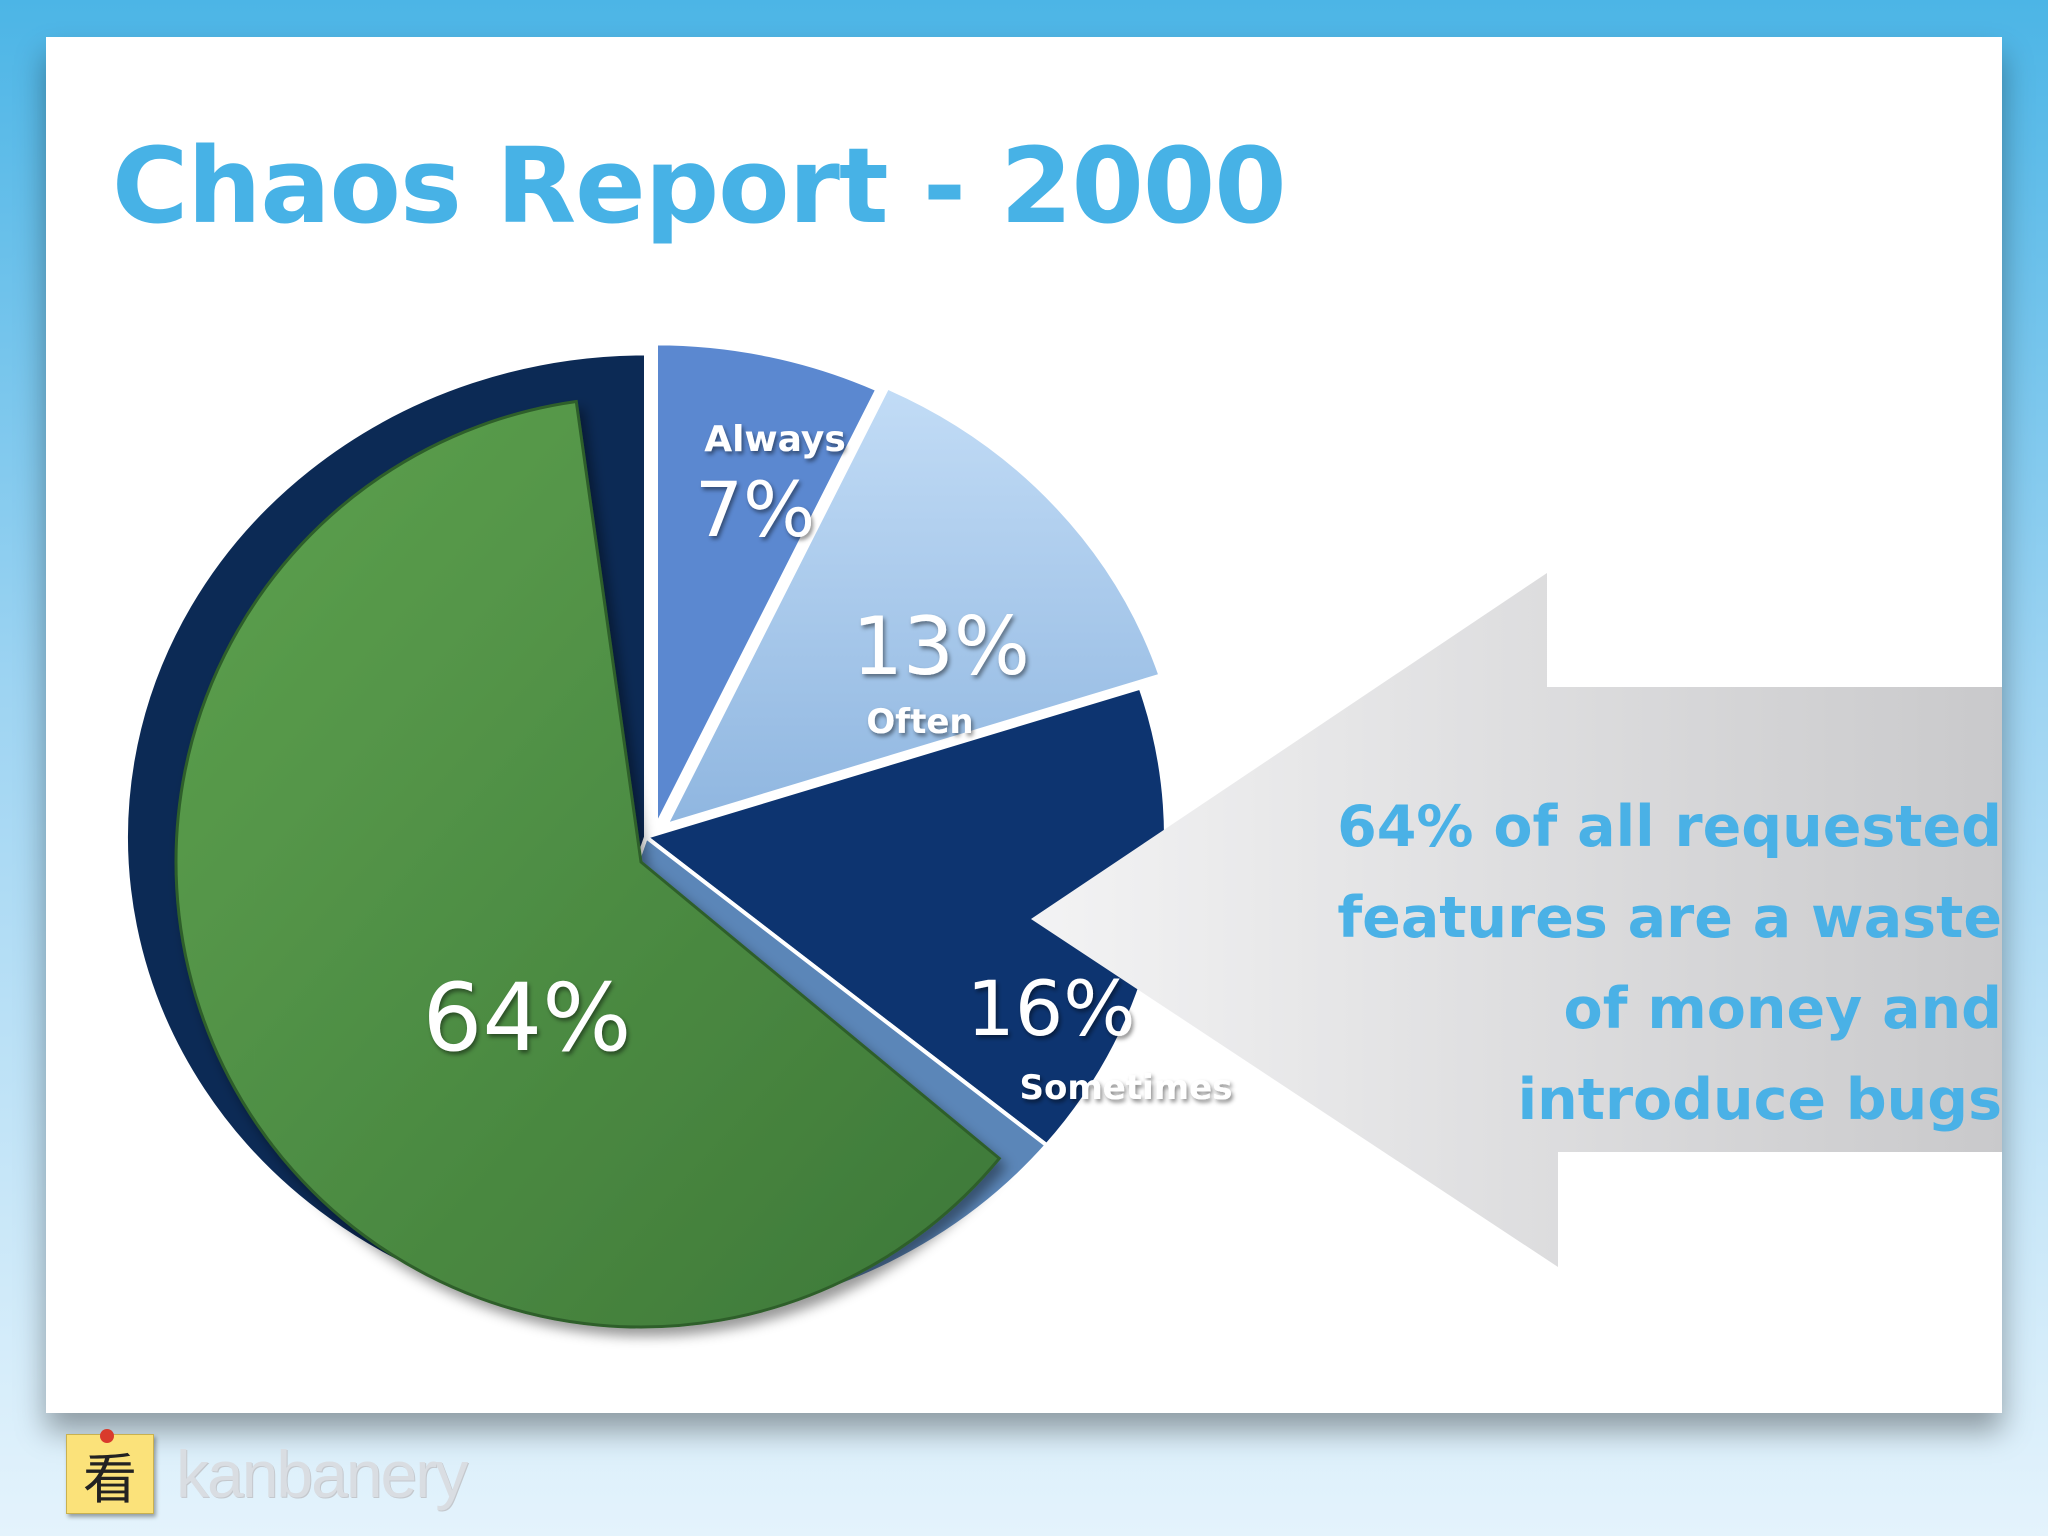  I want to click on pie-value-label: 7%, so click(755, 509).